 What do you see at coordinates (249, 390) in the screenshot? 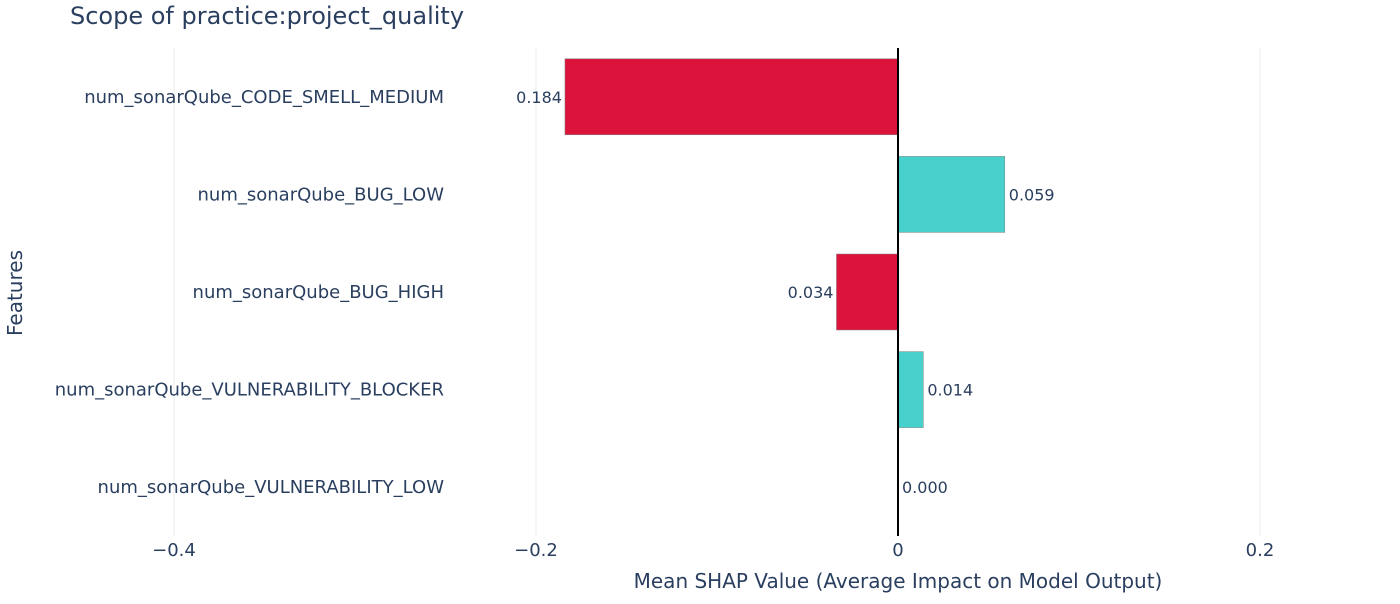
I see `category-label: num_sonarQube_VULNERABILITY_BLOCKER` at bounding box center [249, 390].